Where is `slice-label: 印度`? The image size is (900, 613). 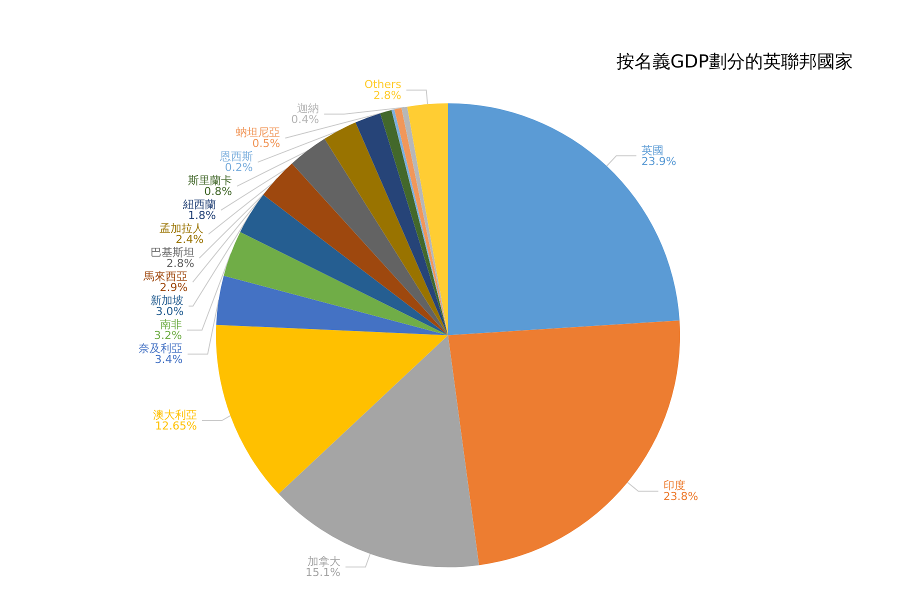 slice-label: 印度 is located at coordinates (674, 485).